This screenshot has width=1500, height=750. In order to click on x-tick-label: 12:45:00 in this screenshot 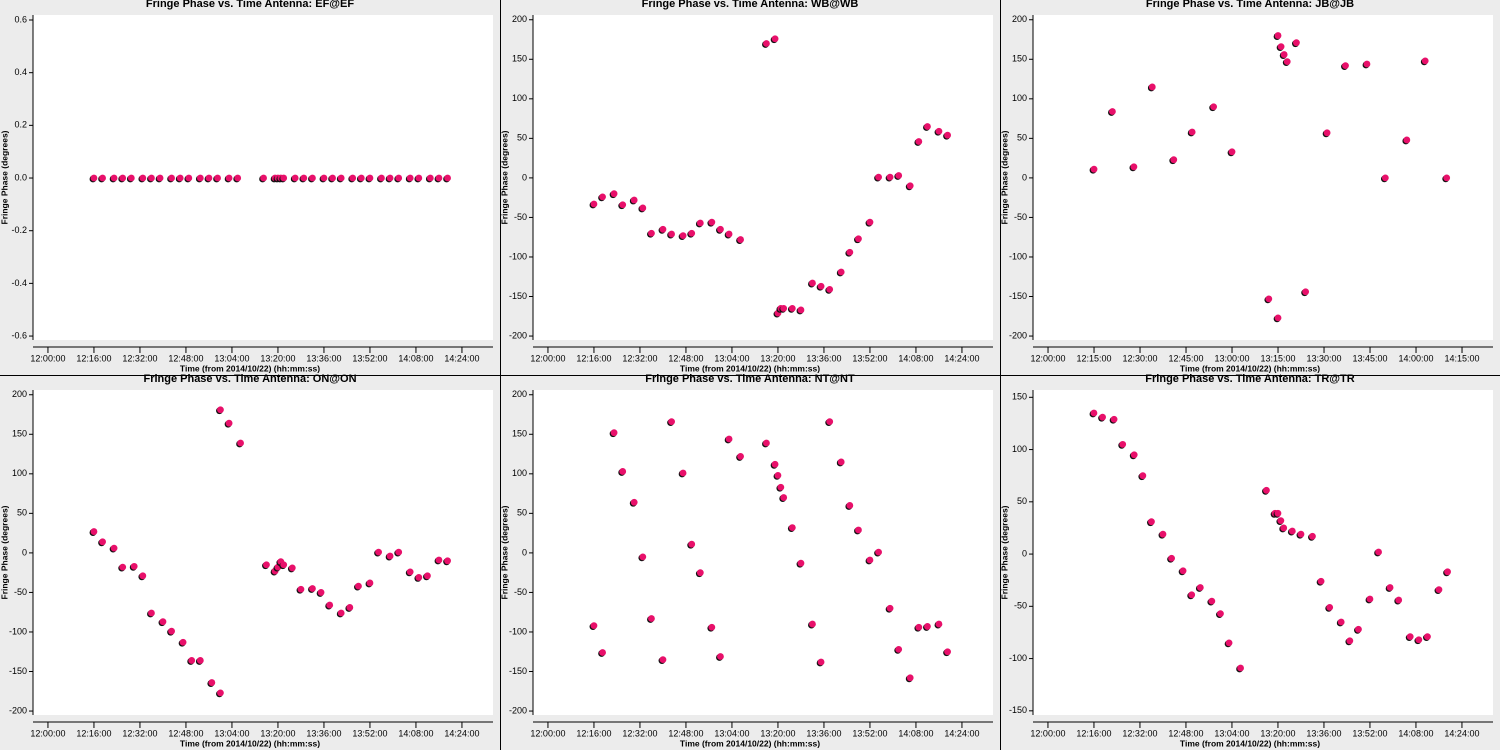, I will do `click(1186, 358)`.